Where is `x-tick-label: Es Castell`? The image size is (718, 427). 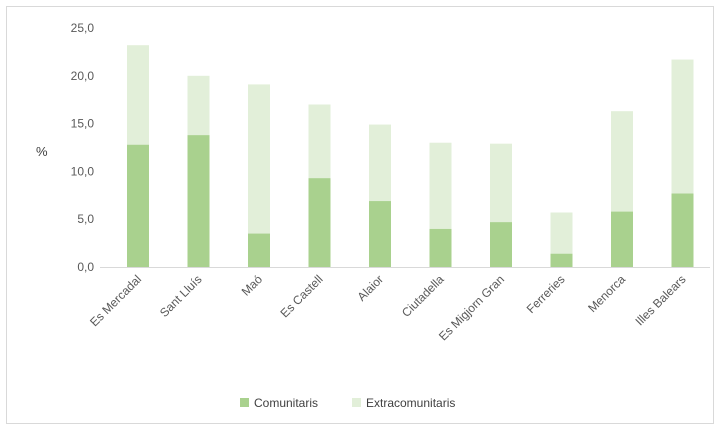 x-tick-label: Es Castell is located at coordinates (302, 296).